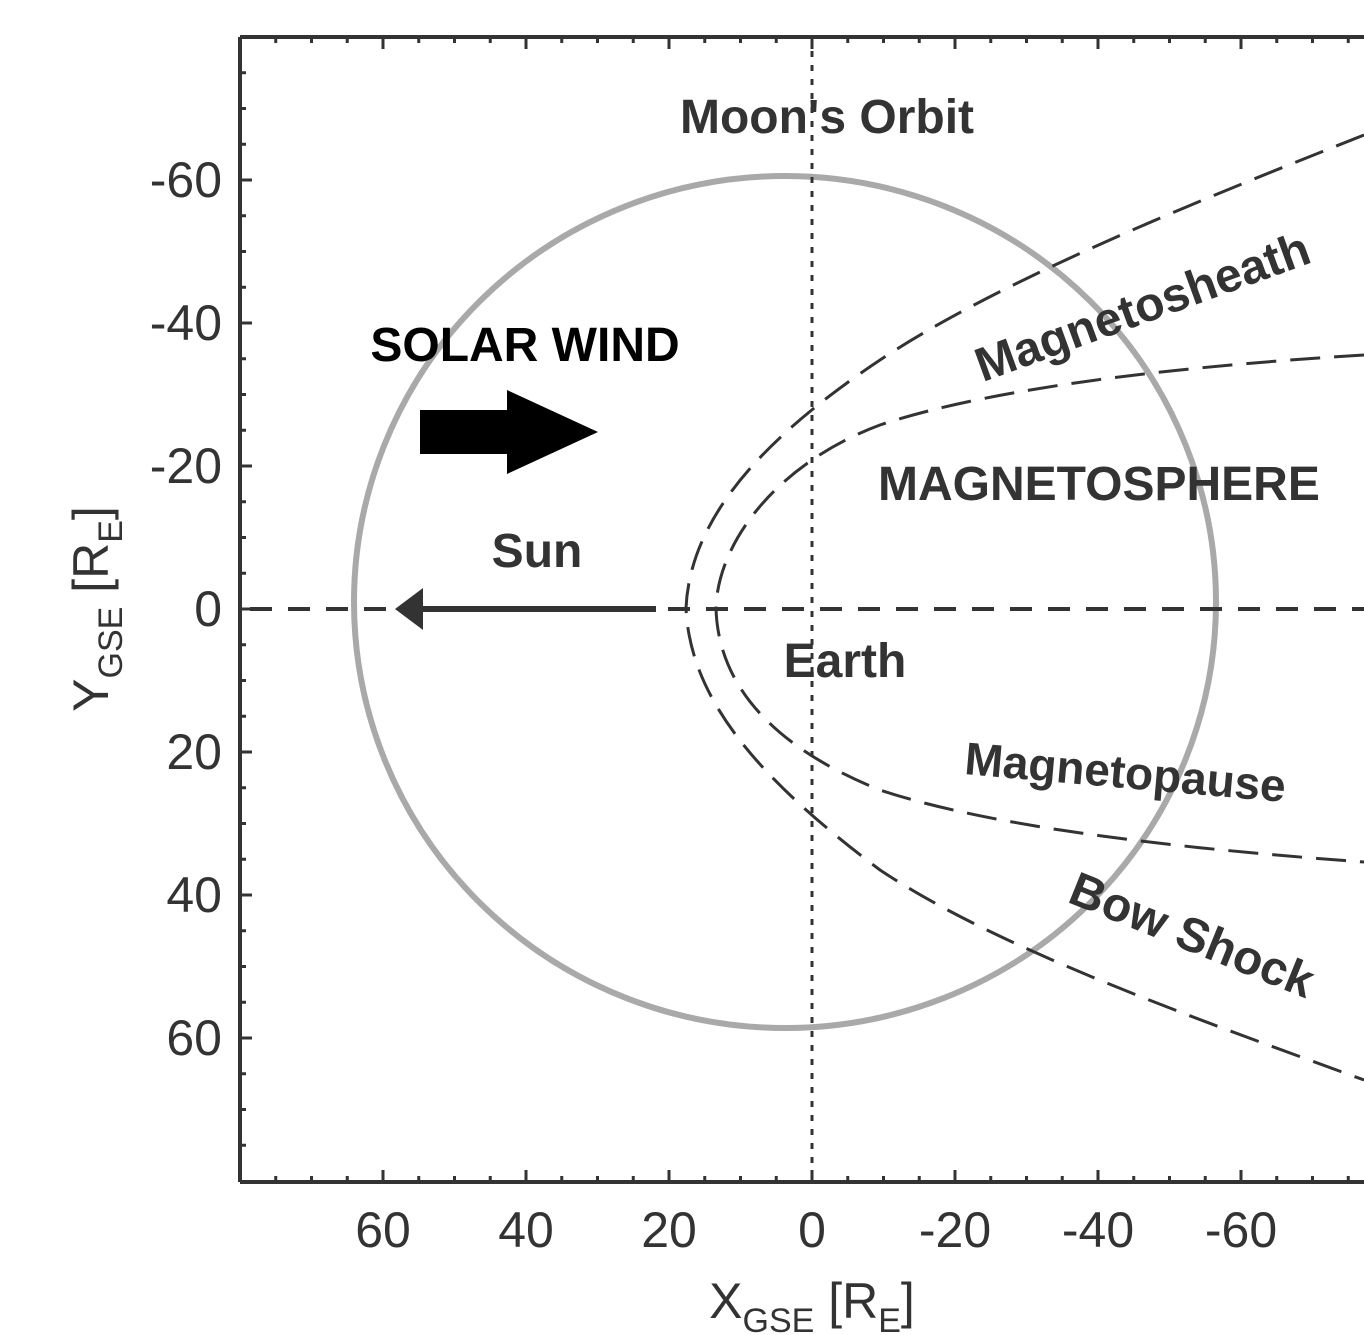 The image size is (1364, 1335). Describe the element at coordinates (669, 1230) in the screenshot. I see `x-tick-label: 20` at that location.